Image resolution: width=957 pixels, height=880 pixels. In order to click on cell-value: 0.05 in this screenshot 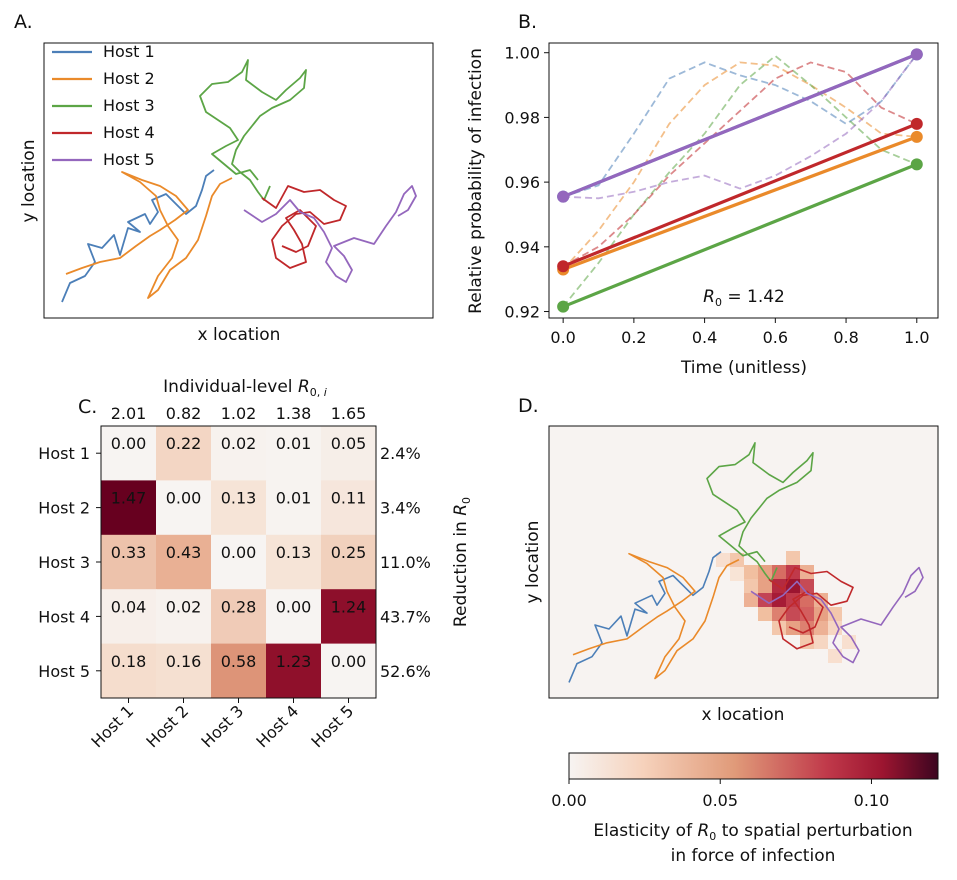, I will do `click(349, 443)`.